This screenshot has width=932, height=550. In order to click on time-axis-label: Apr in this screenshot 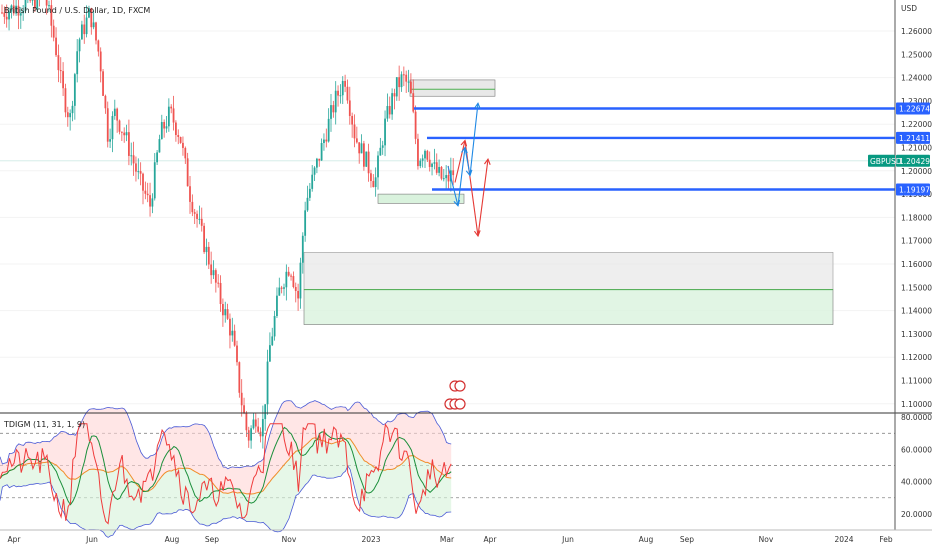, I will do `click(15, 539)`.